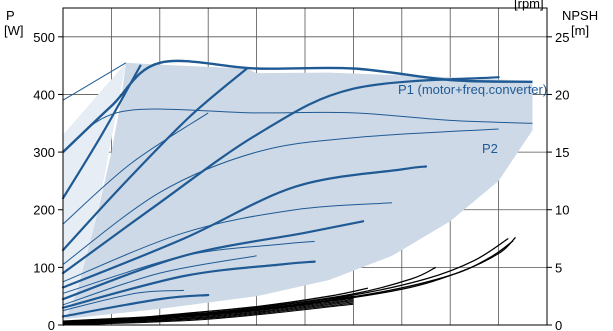 This screenshot has width=613, height=331. I want to click on top-axis-unit-fragment: [rpm], so click(529, 5).